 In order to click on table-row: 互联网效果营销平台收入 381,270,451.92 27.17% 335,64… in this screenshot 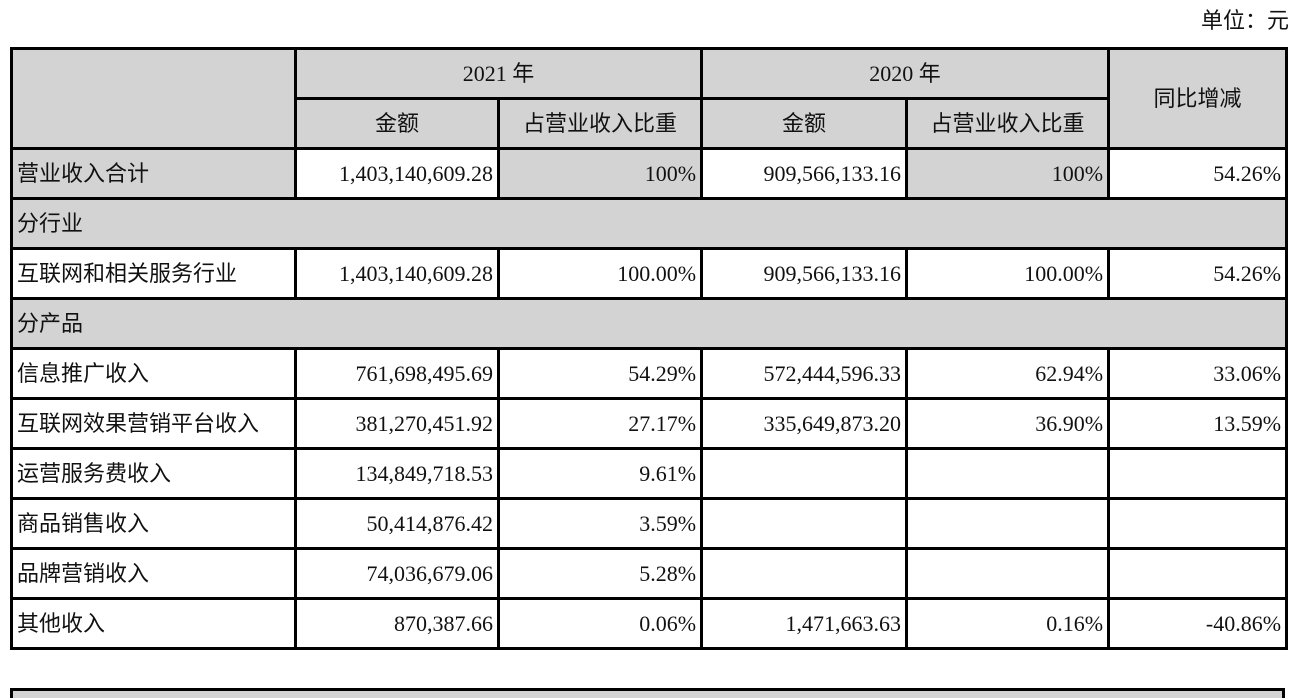, I will do `click(649, 423)`.